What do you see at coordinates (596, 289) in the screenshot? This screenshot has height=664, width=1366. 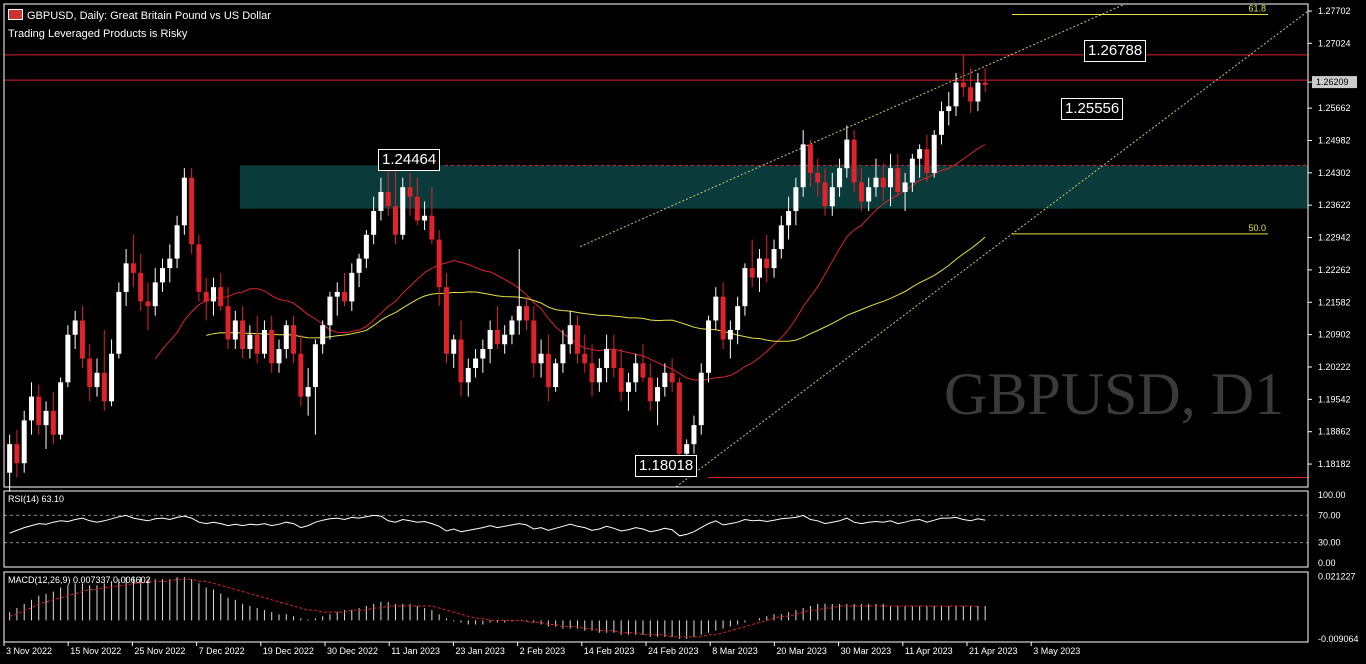 I see `ma-slow-line` at bounding box center [596, 289].